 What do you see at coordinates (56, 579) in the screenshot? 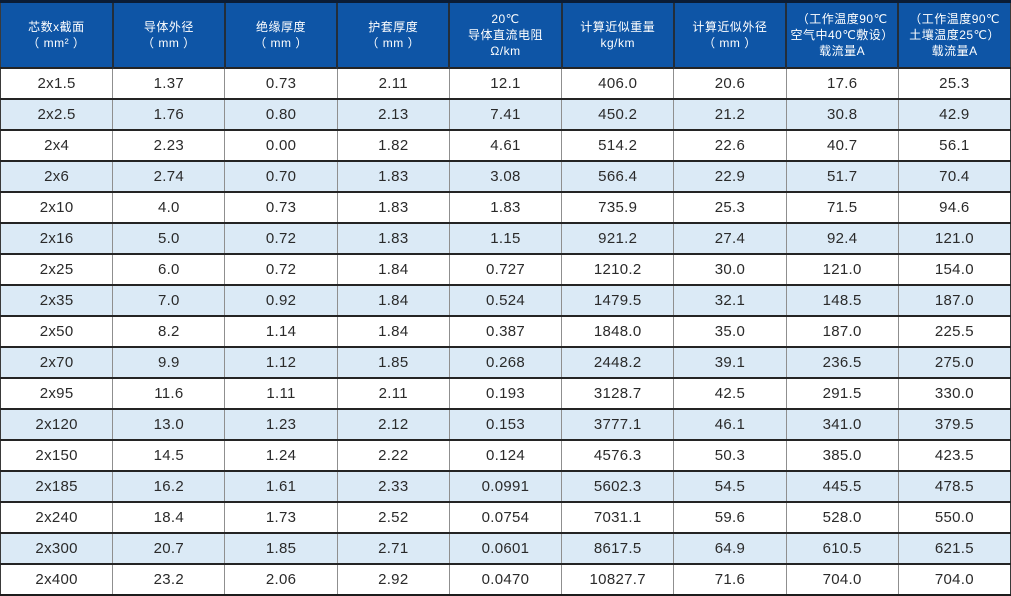
I see `row-spec-cell: 2x400` at bounding box center [56, 579].